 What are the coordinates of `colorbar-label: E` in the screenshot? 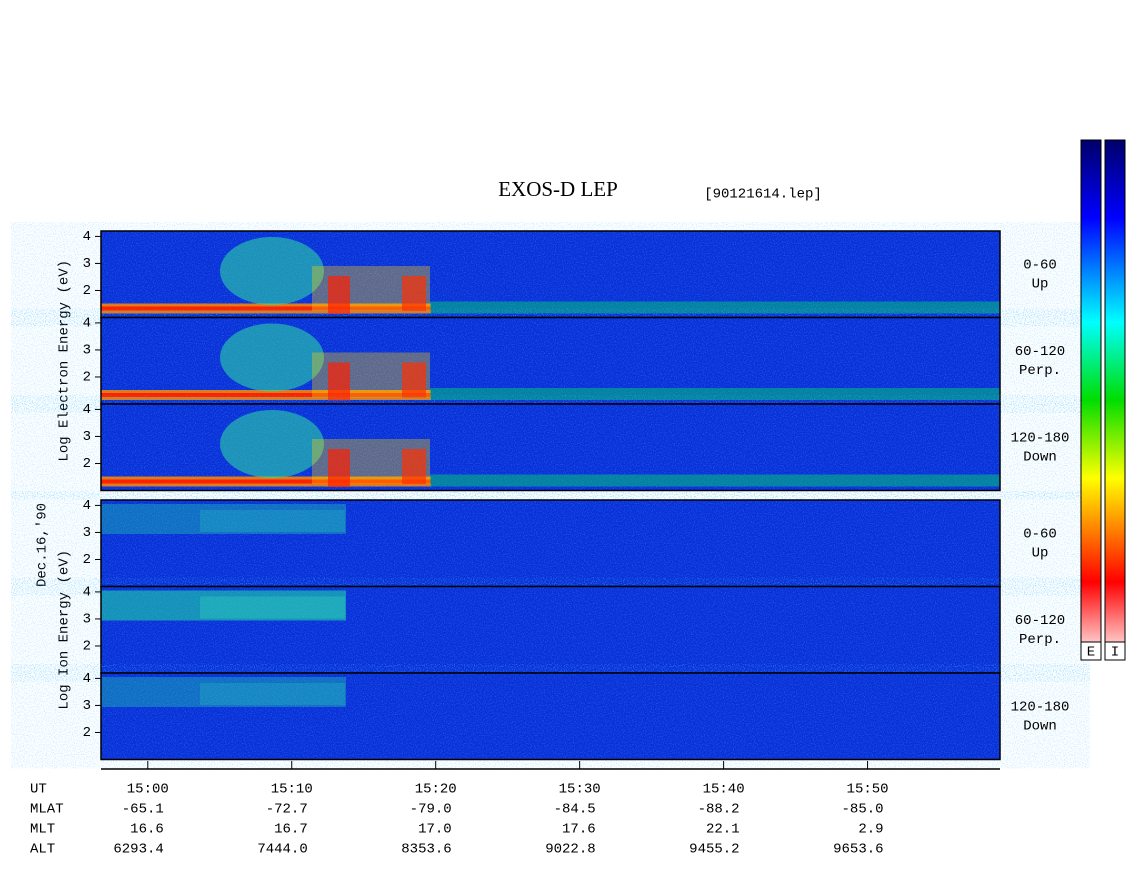 It's located at (1091, 653).